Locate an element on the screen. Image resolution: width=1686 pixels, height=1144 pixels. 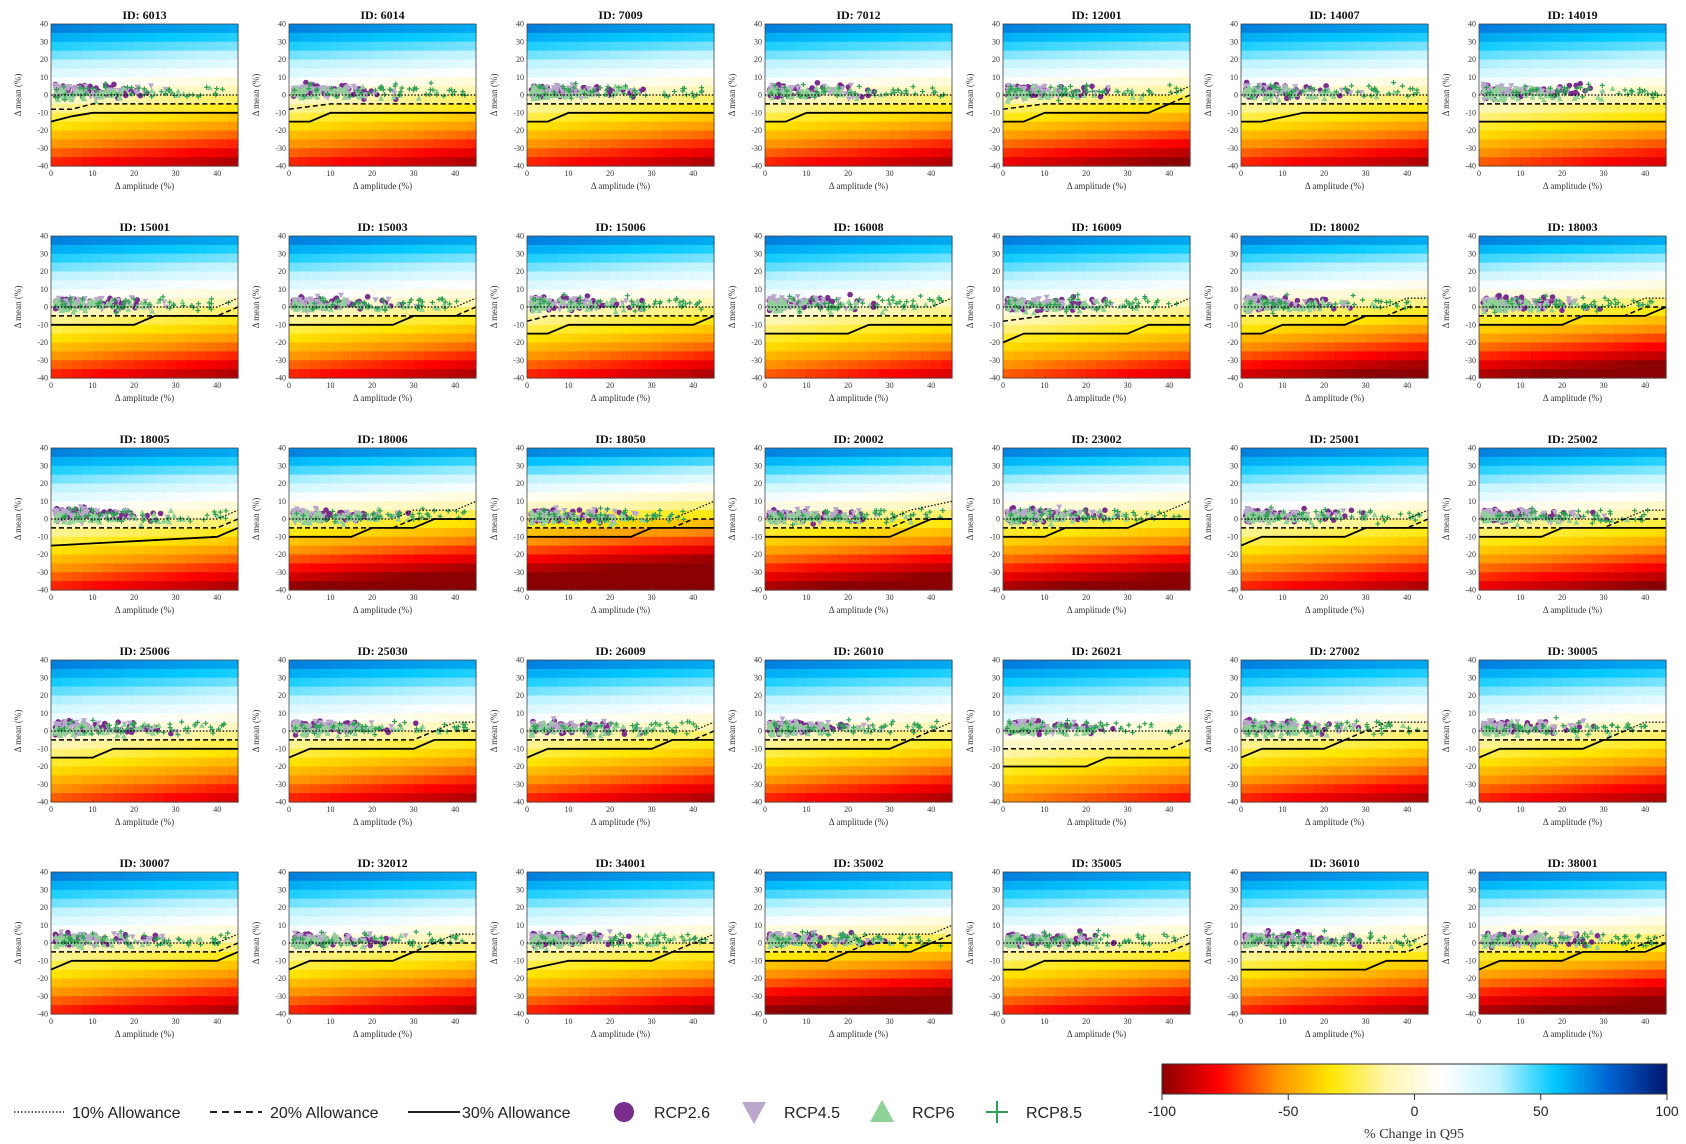
point-rcp6 is located at coordinates (55, 93).